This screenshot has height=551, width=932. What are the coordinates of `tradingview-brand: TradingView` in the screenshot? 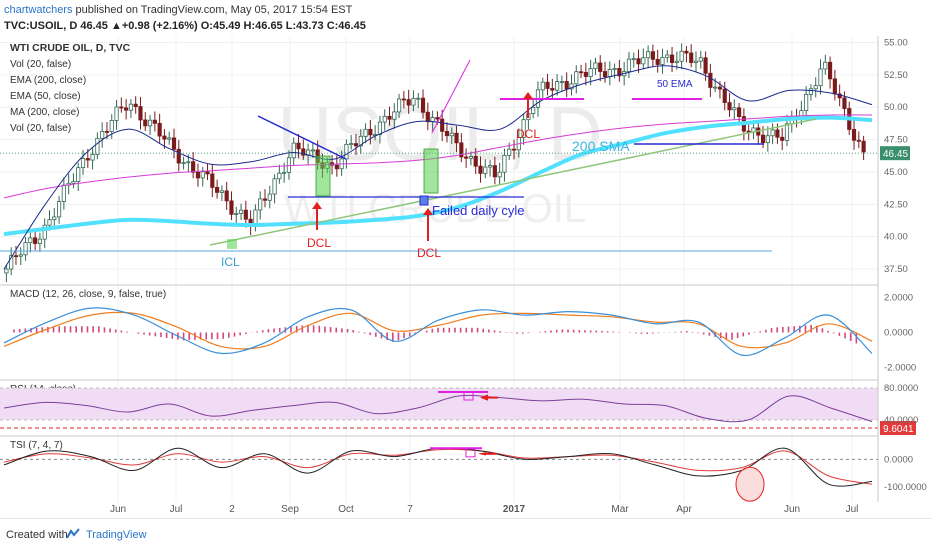 It's located at (116, 535).